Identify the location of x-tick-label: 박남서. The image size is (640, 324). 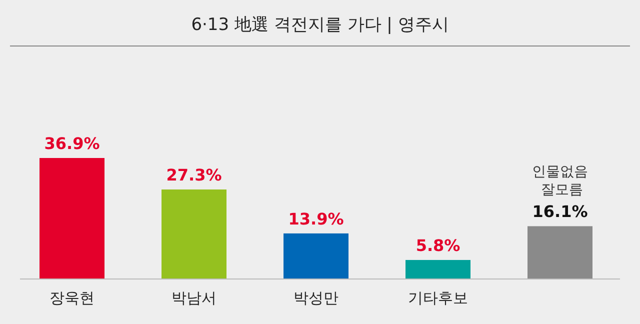
(194, 298).